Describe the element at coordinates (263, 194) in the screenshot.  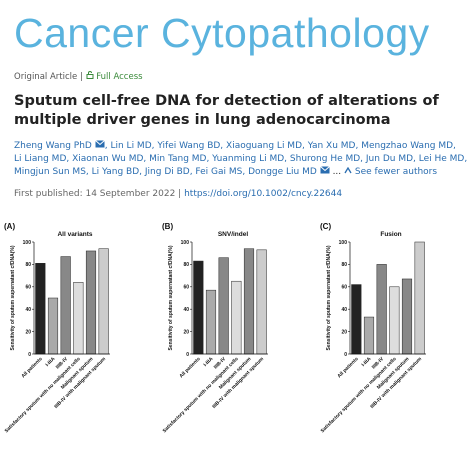
I see `doi-link: https://doi.org/10.1002/cncy.22644` at that location.